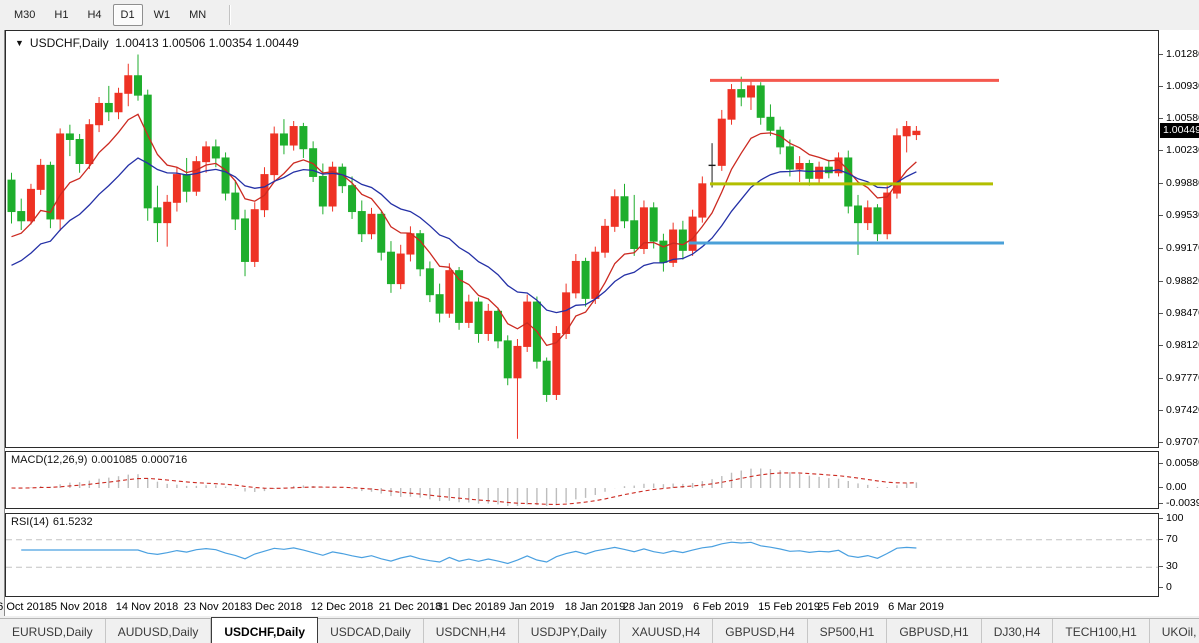  What do you see at coordinates (595, 607) in the screenshot?
I see `date-axis-label: 18 Jan 2019` at bounding box center [595, 607].